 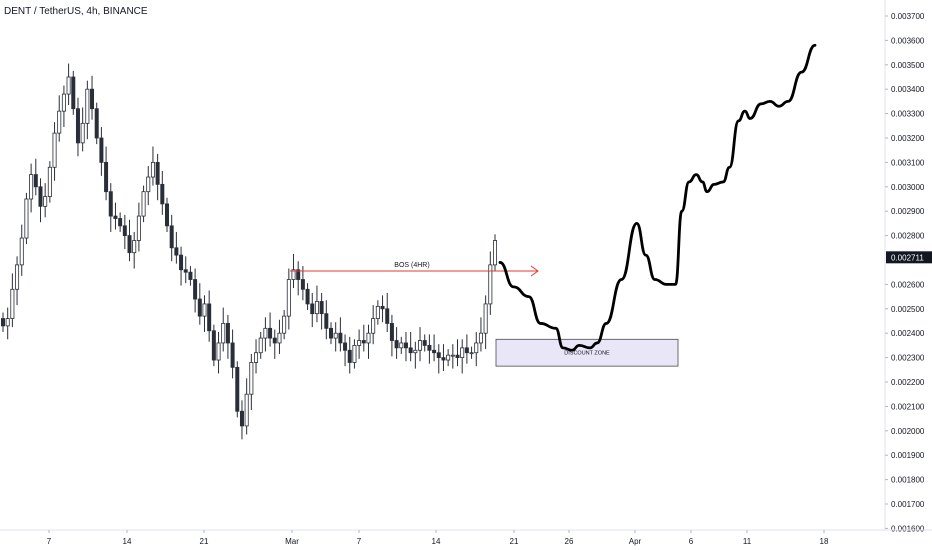 What do you see at coordinates (635, 541) in the screenshot?
I see `time-tick-label: Apr` at bounding box center [635, 541].